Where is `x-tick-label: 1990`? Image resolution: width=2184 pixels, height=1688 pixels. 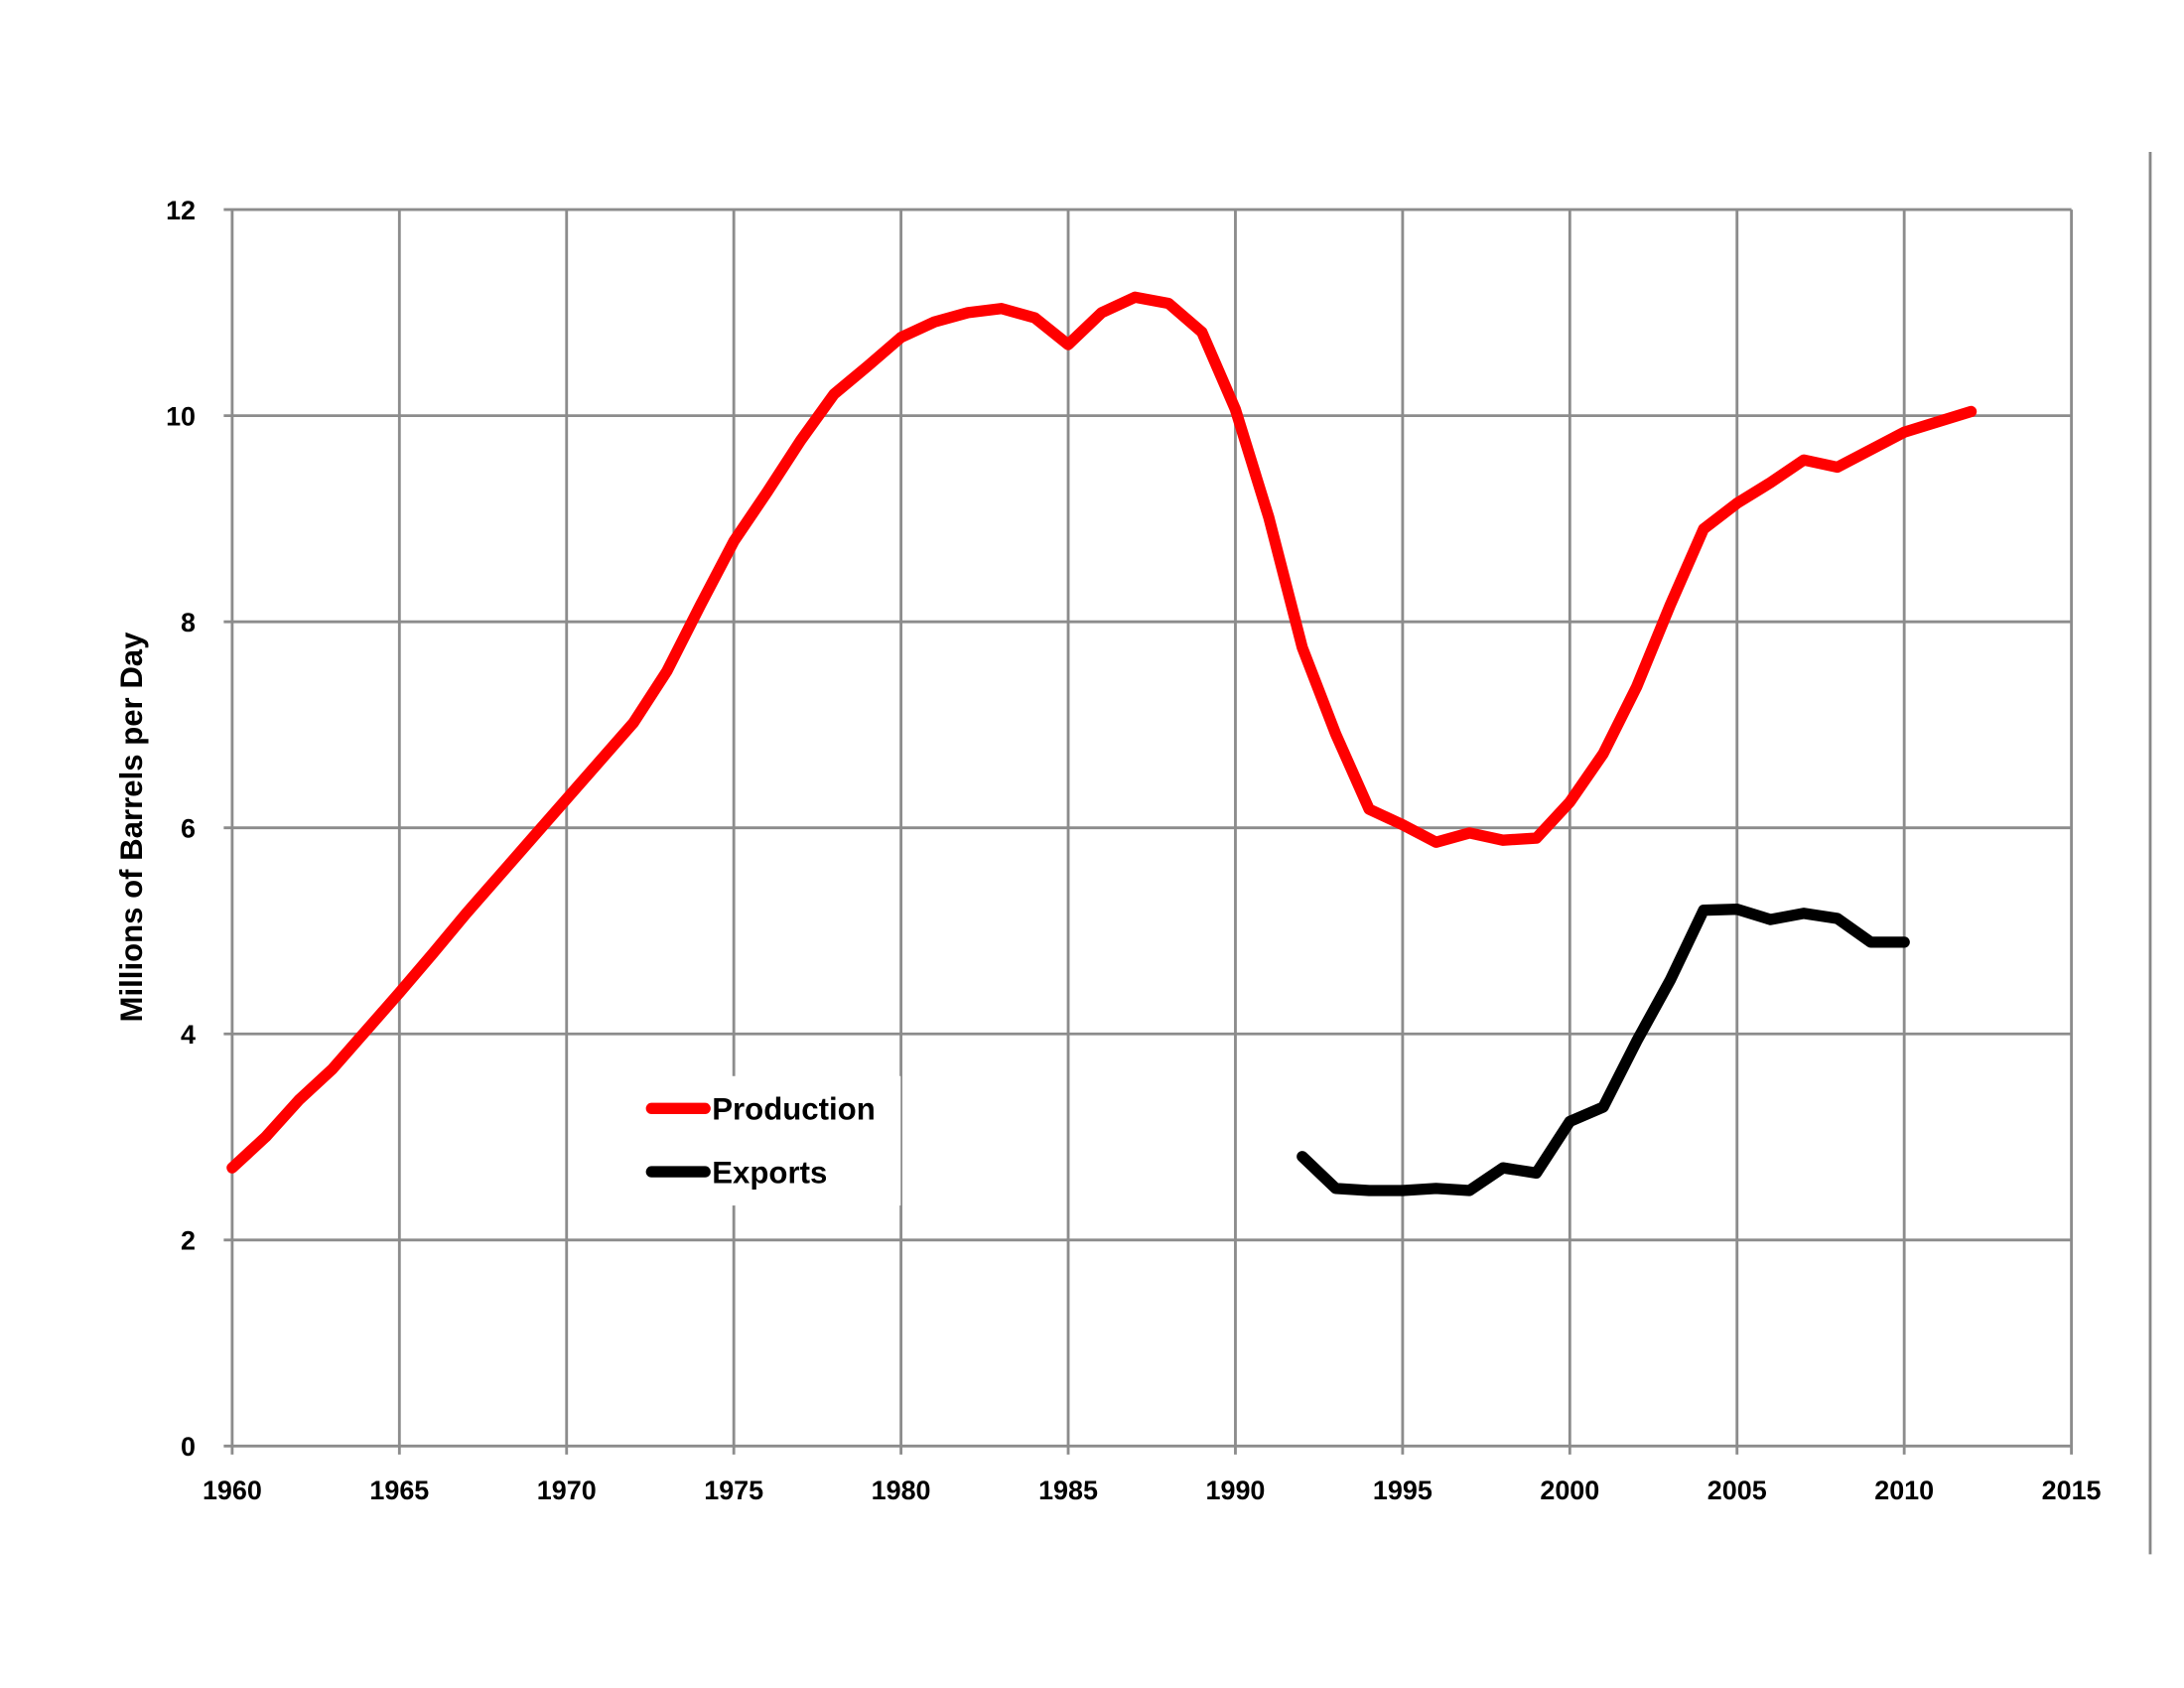
x-tick-label: 1990 is located at coordinates (1236, 1490).